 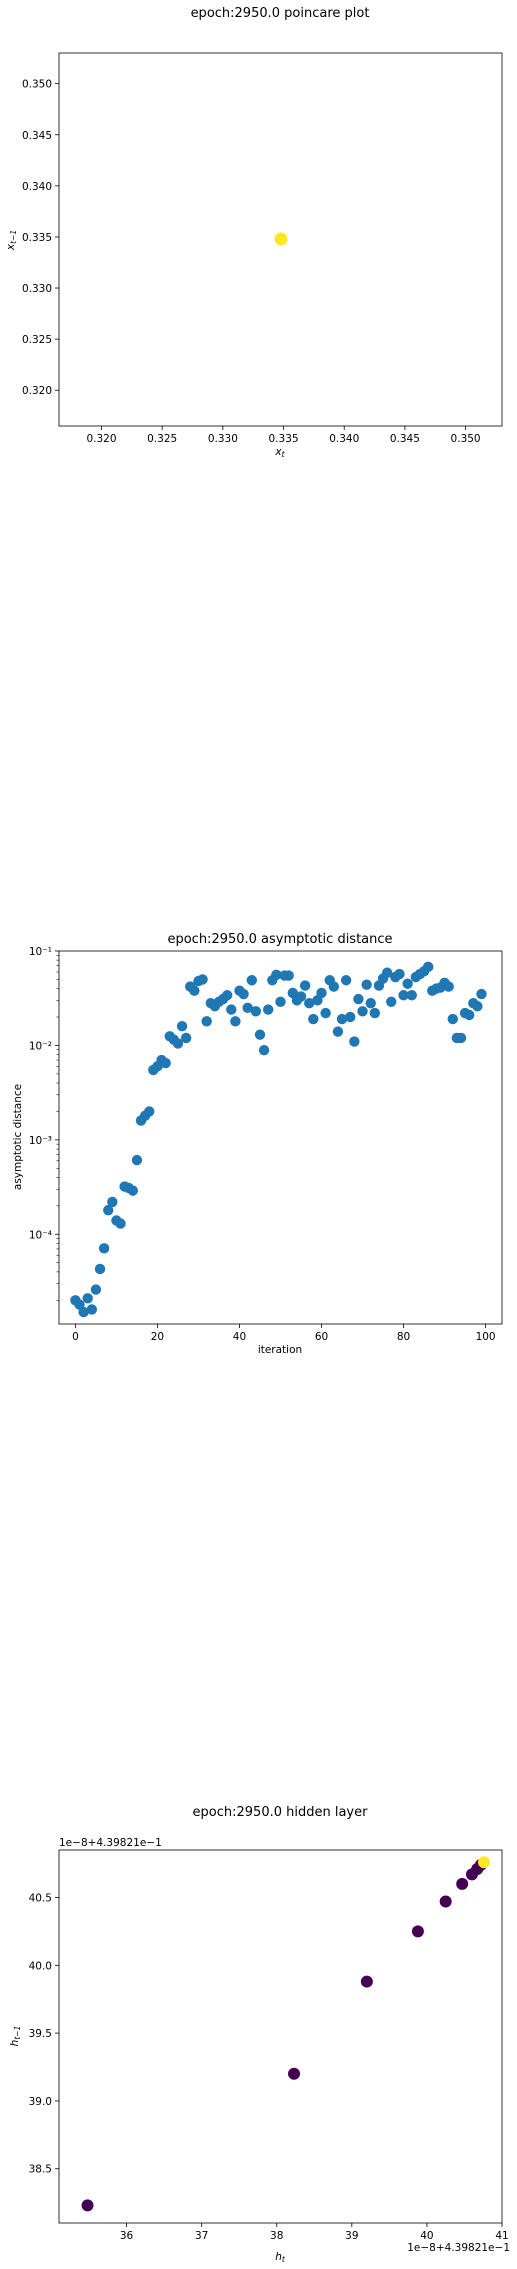 What do you see at coordinates (40, 1141) in the screenshot?
I see `asymptotic-y-tick-label: 10⁻³` at bounding box center [40, 1141].